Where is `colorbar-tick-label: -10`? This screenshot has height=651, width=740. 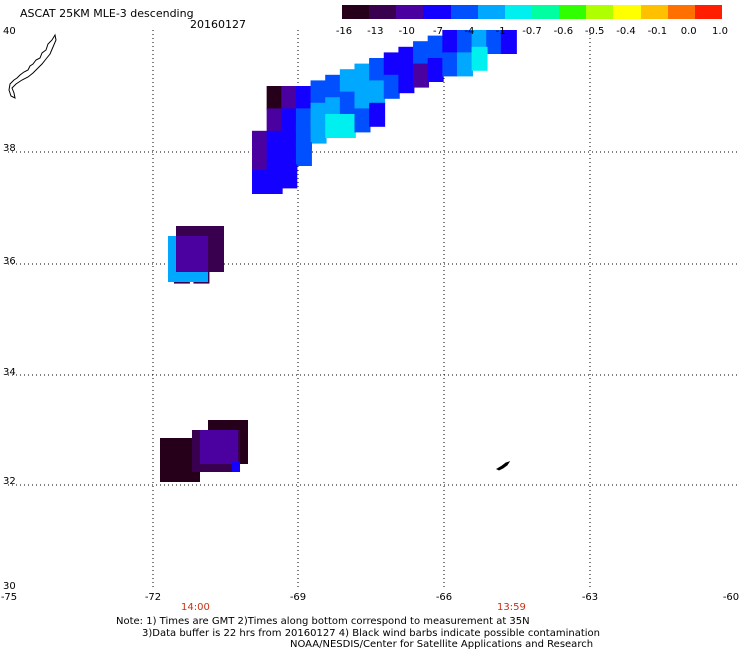
colorbar-tick-label: -10 is located at coordinates (406, 31).